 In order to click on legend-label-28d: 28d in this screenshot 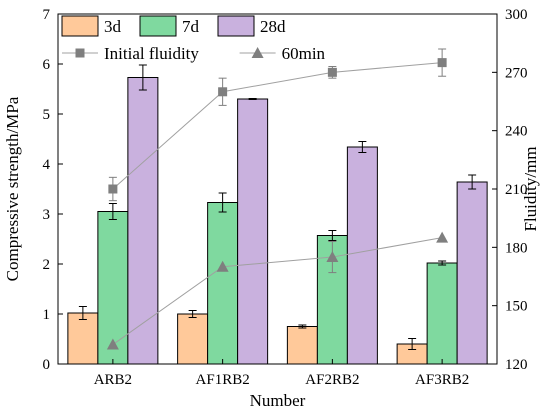, I will do `click(273, 26)`.